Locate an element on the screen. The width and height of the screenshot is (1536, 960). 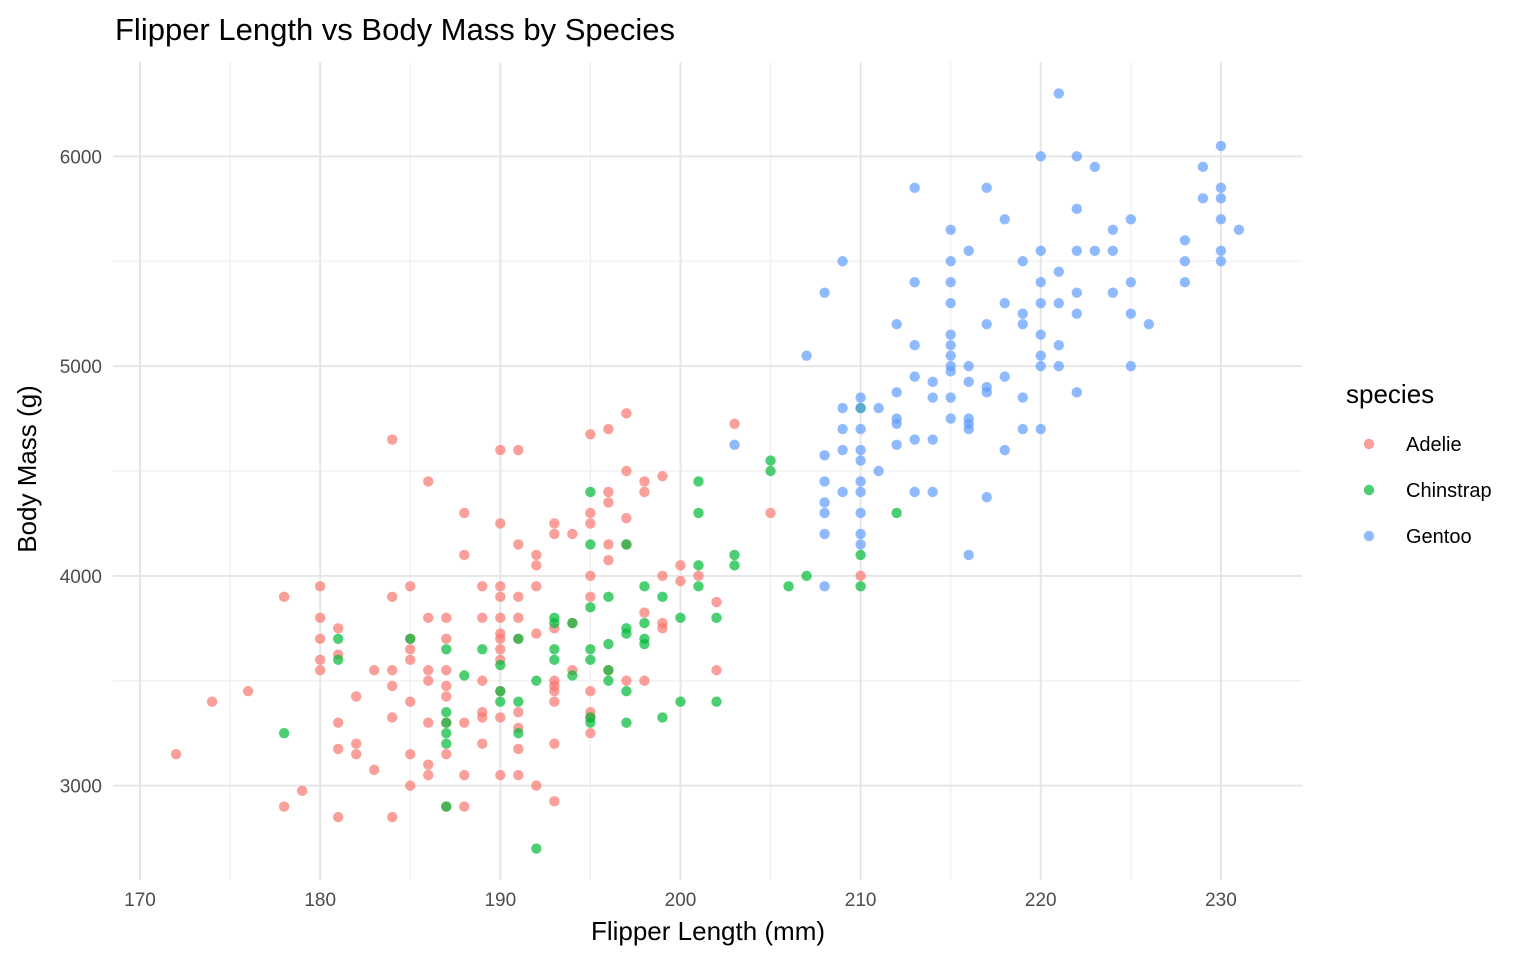
x-axis-title: Flipper Length (mm) is located at coordinates (708, 931).